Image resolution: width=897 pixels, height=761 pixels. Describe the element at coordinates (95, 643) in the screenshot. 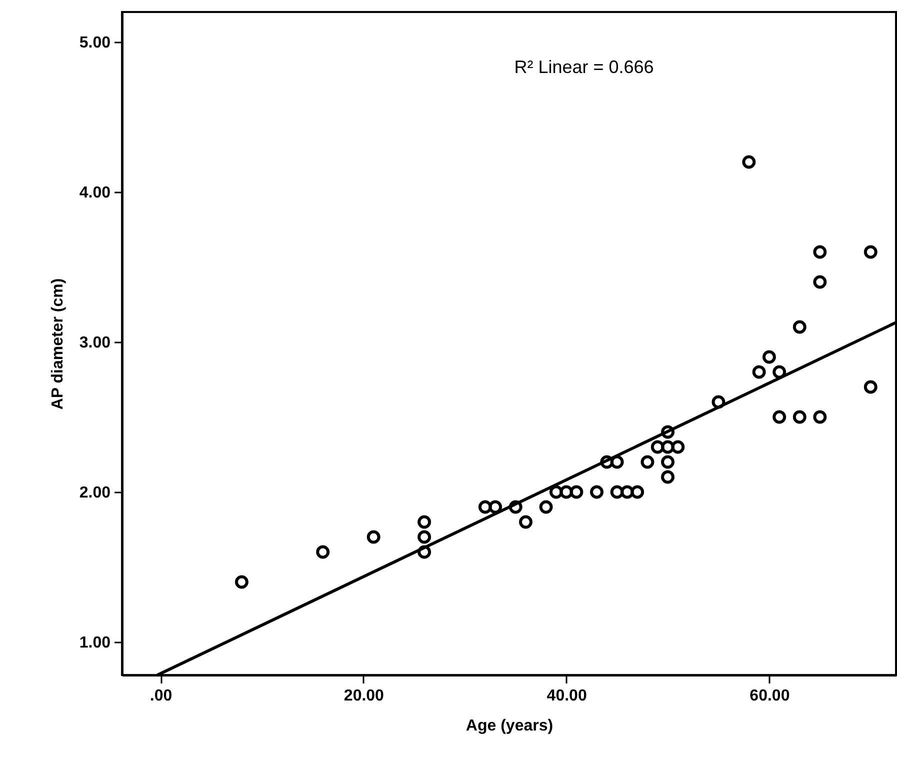

I see `y-tick-label: 1.00` at that location.